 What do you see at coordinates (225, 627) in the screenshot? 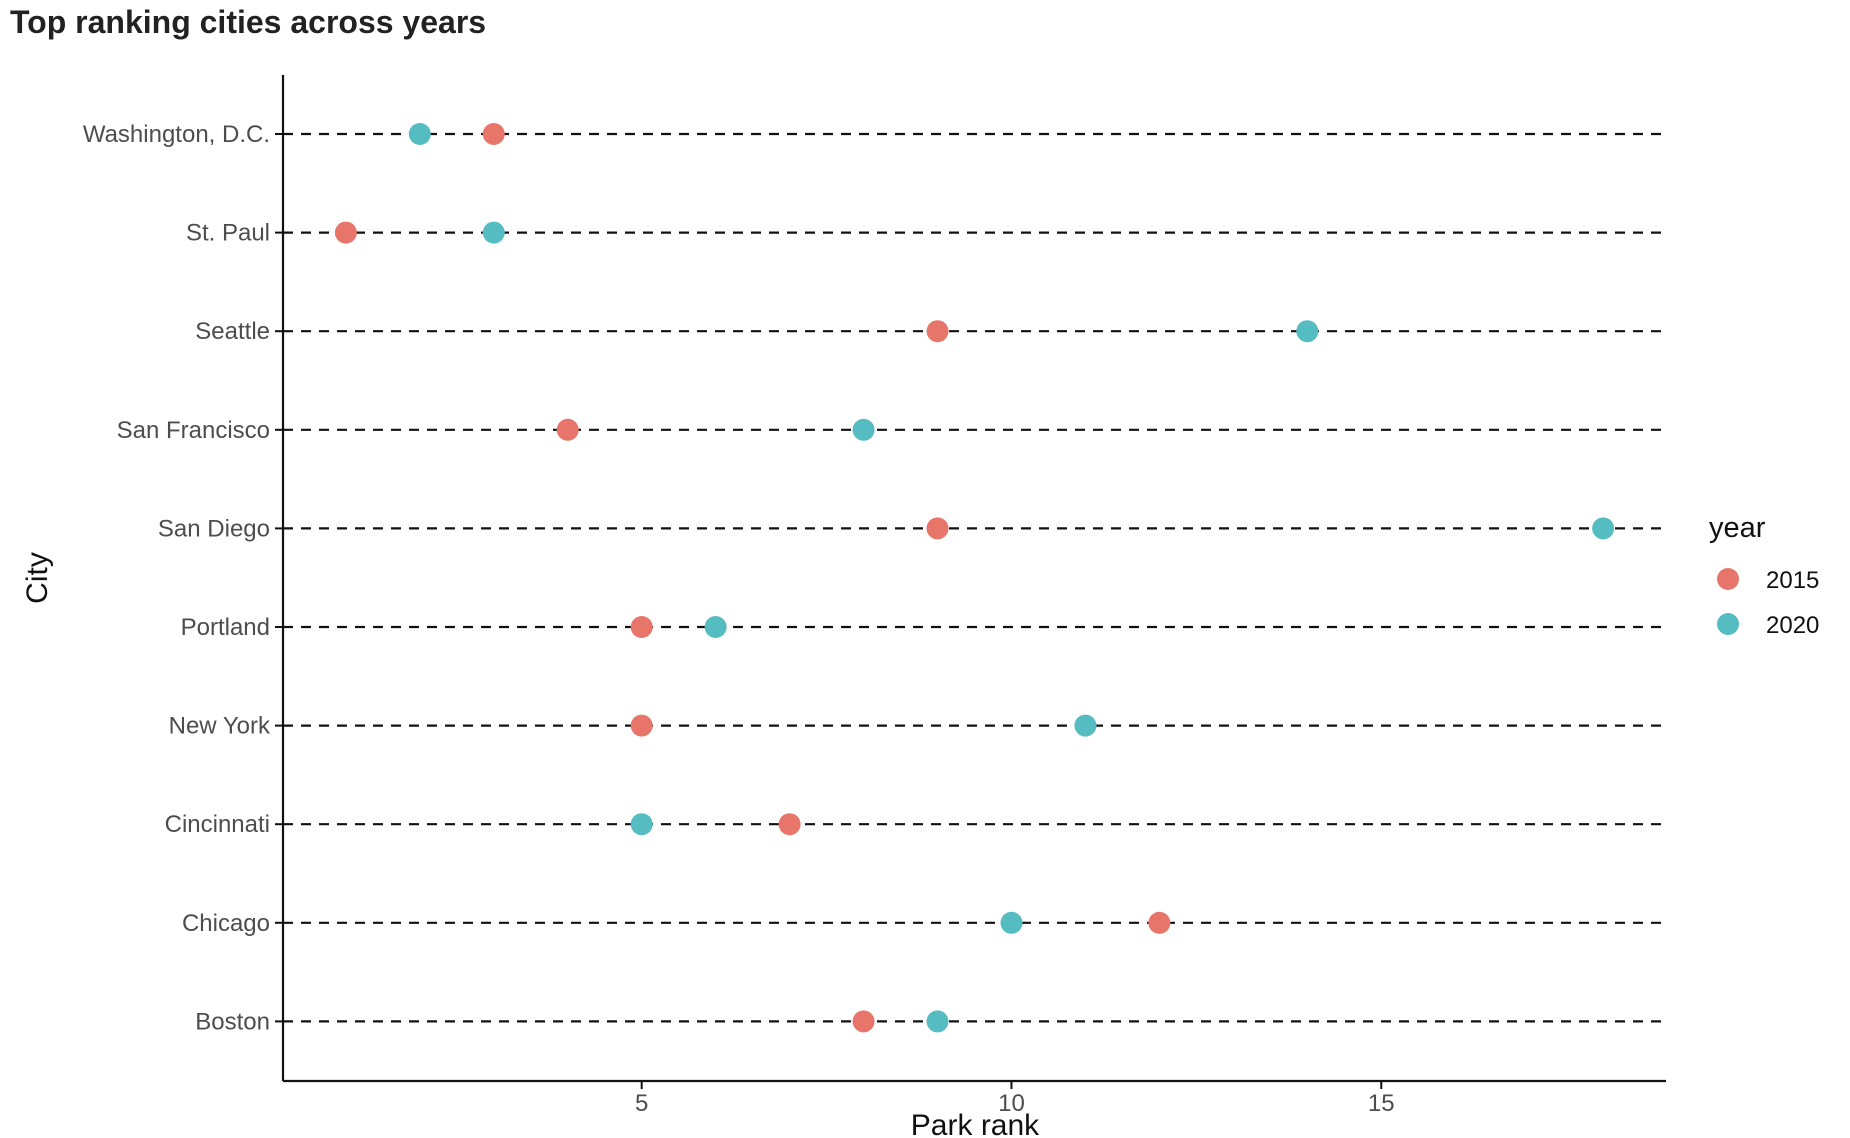
I see `y-tick-label: Portland` at bounding box center [225, 627].